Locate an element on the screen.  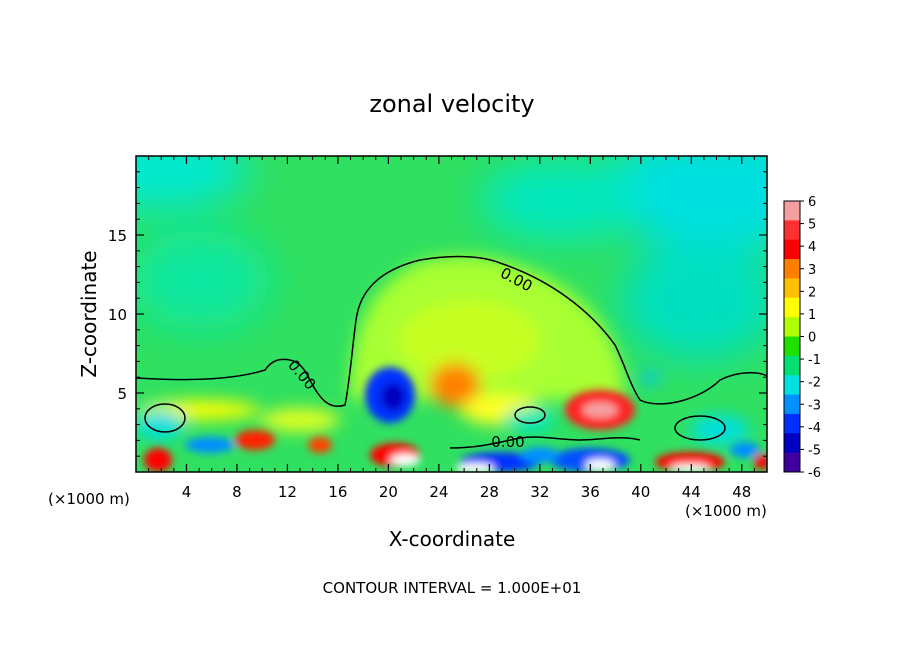
cyan-region-topleft is located at coordinates (193, 183).